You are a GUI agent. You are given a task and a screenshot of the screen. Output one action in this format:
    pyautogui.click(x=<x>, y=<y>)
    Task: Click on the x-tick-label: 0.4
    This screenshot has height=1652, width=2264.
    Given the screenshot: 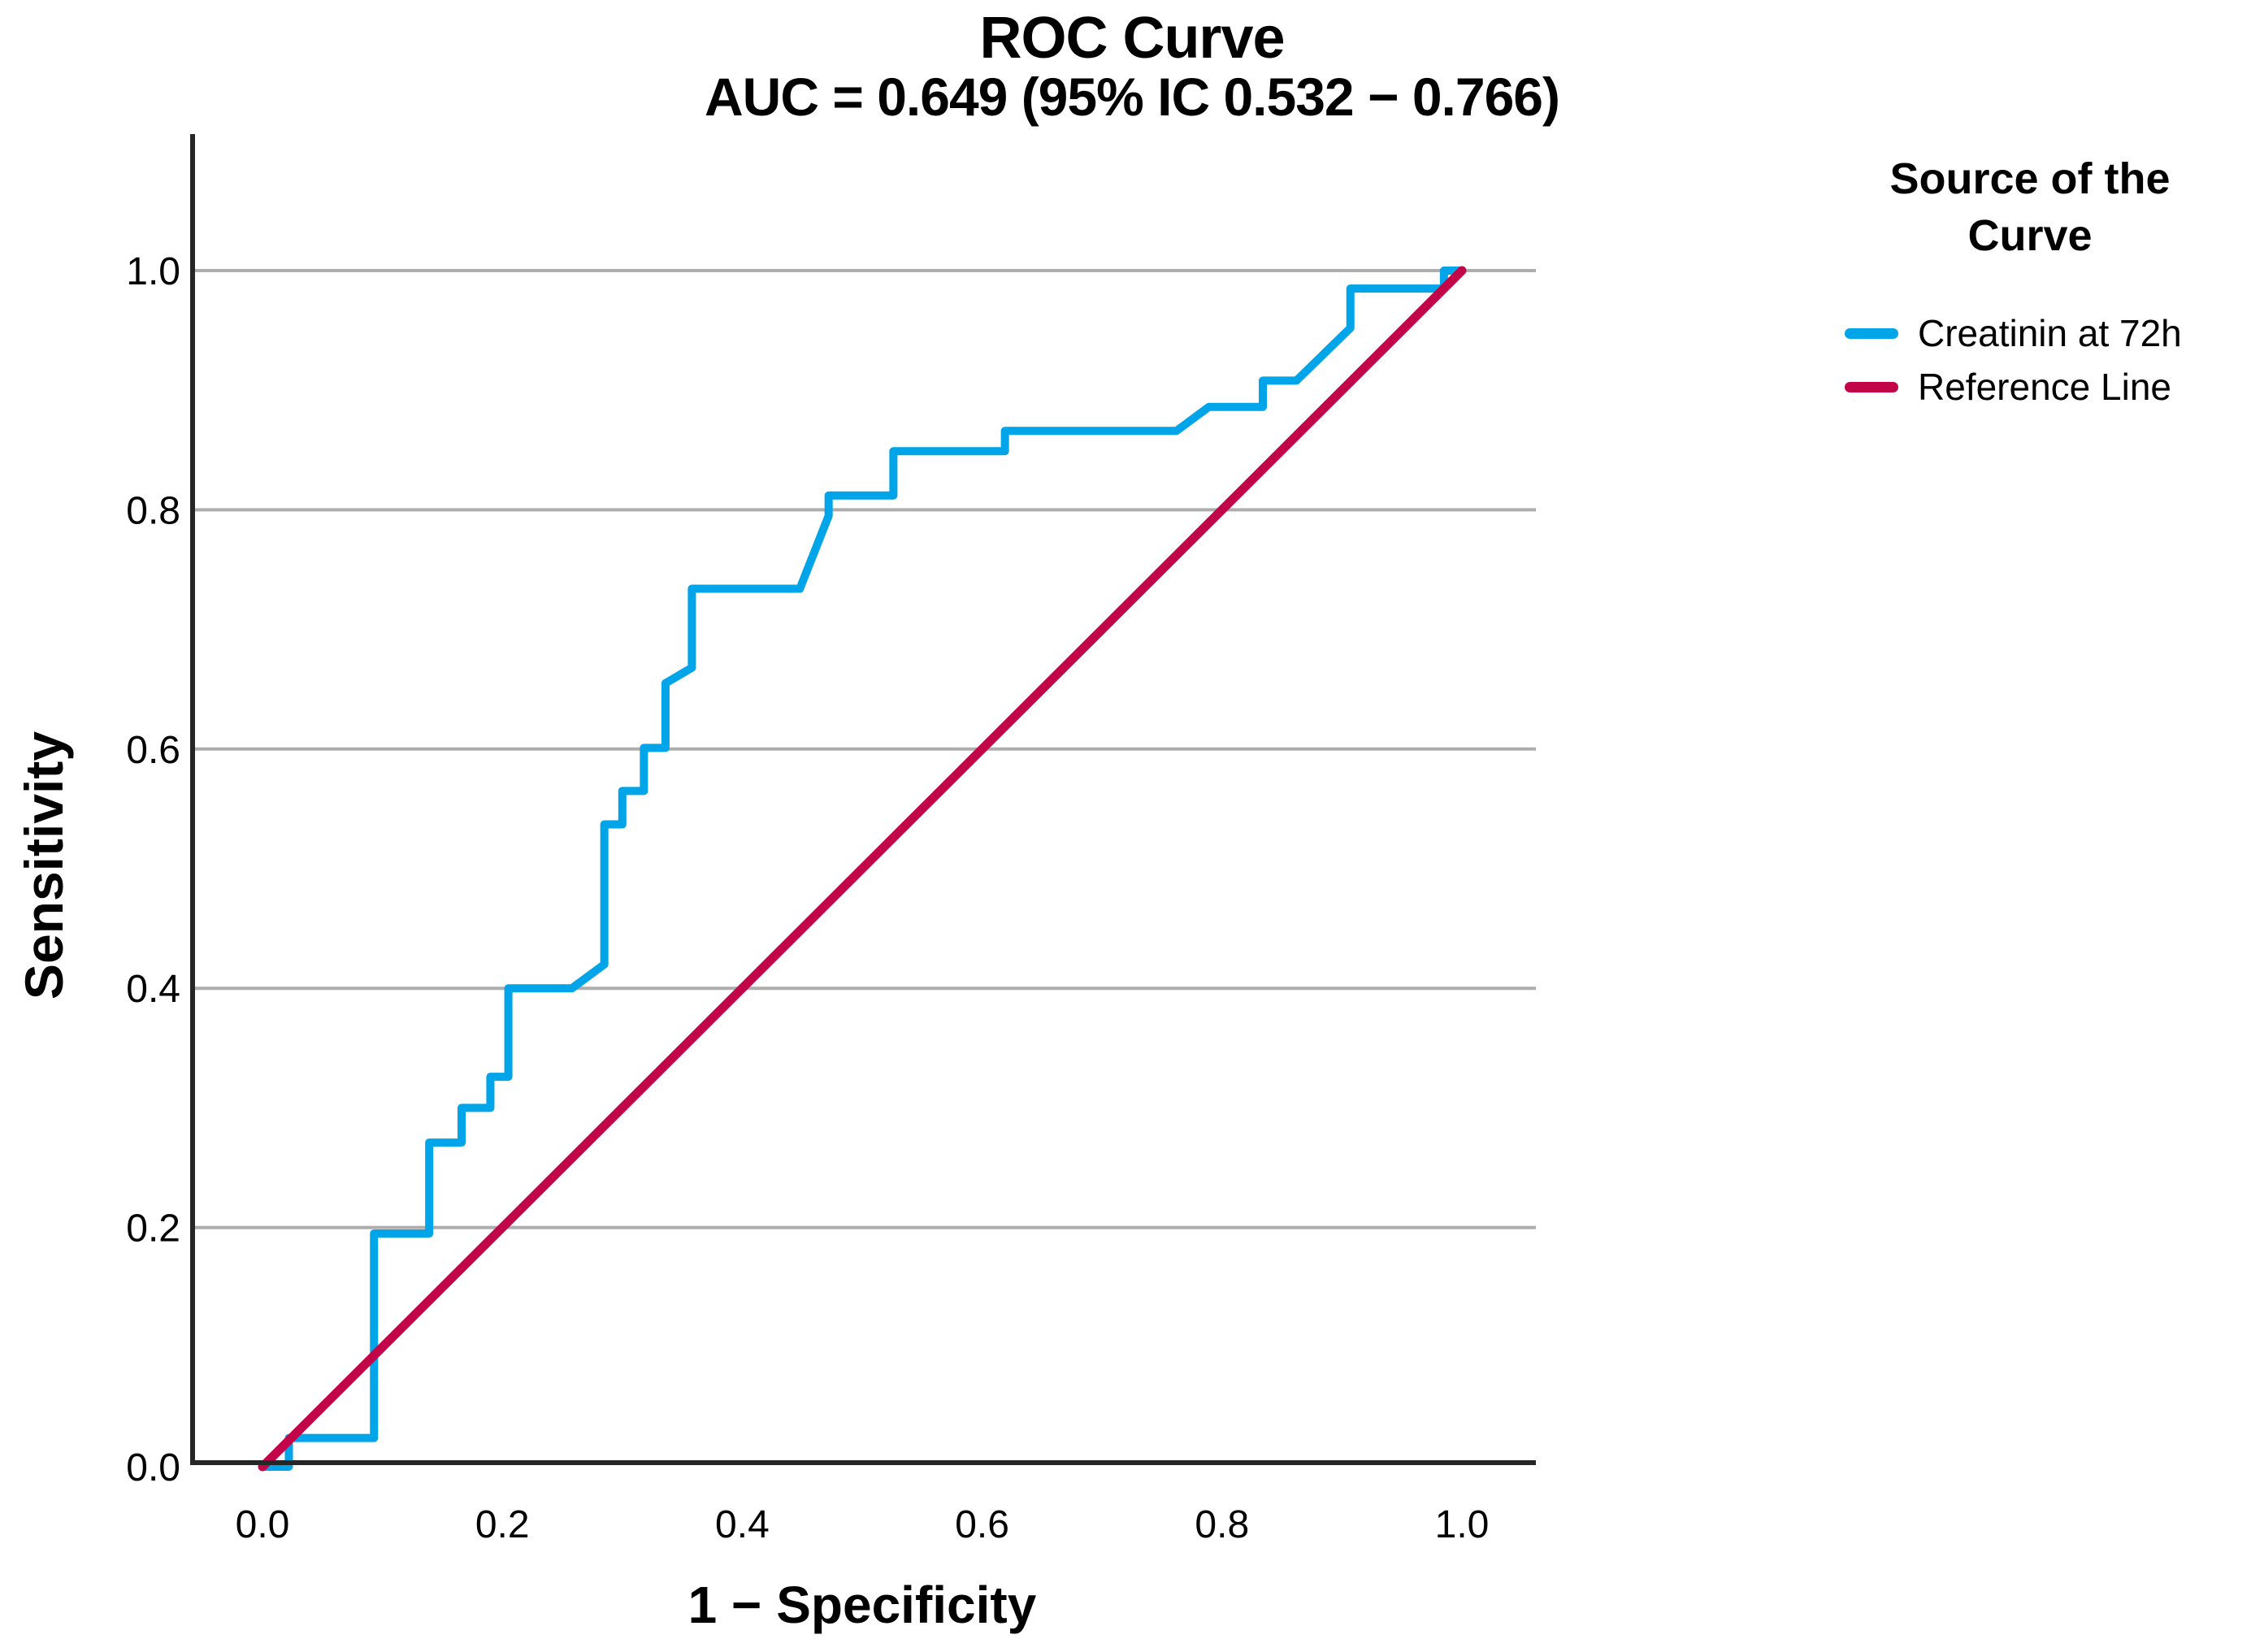 What is the action you would take?
    pyautogui.click(x=743, y=1525)
    